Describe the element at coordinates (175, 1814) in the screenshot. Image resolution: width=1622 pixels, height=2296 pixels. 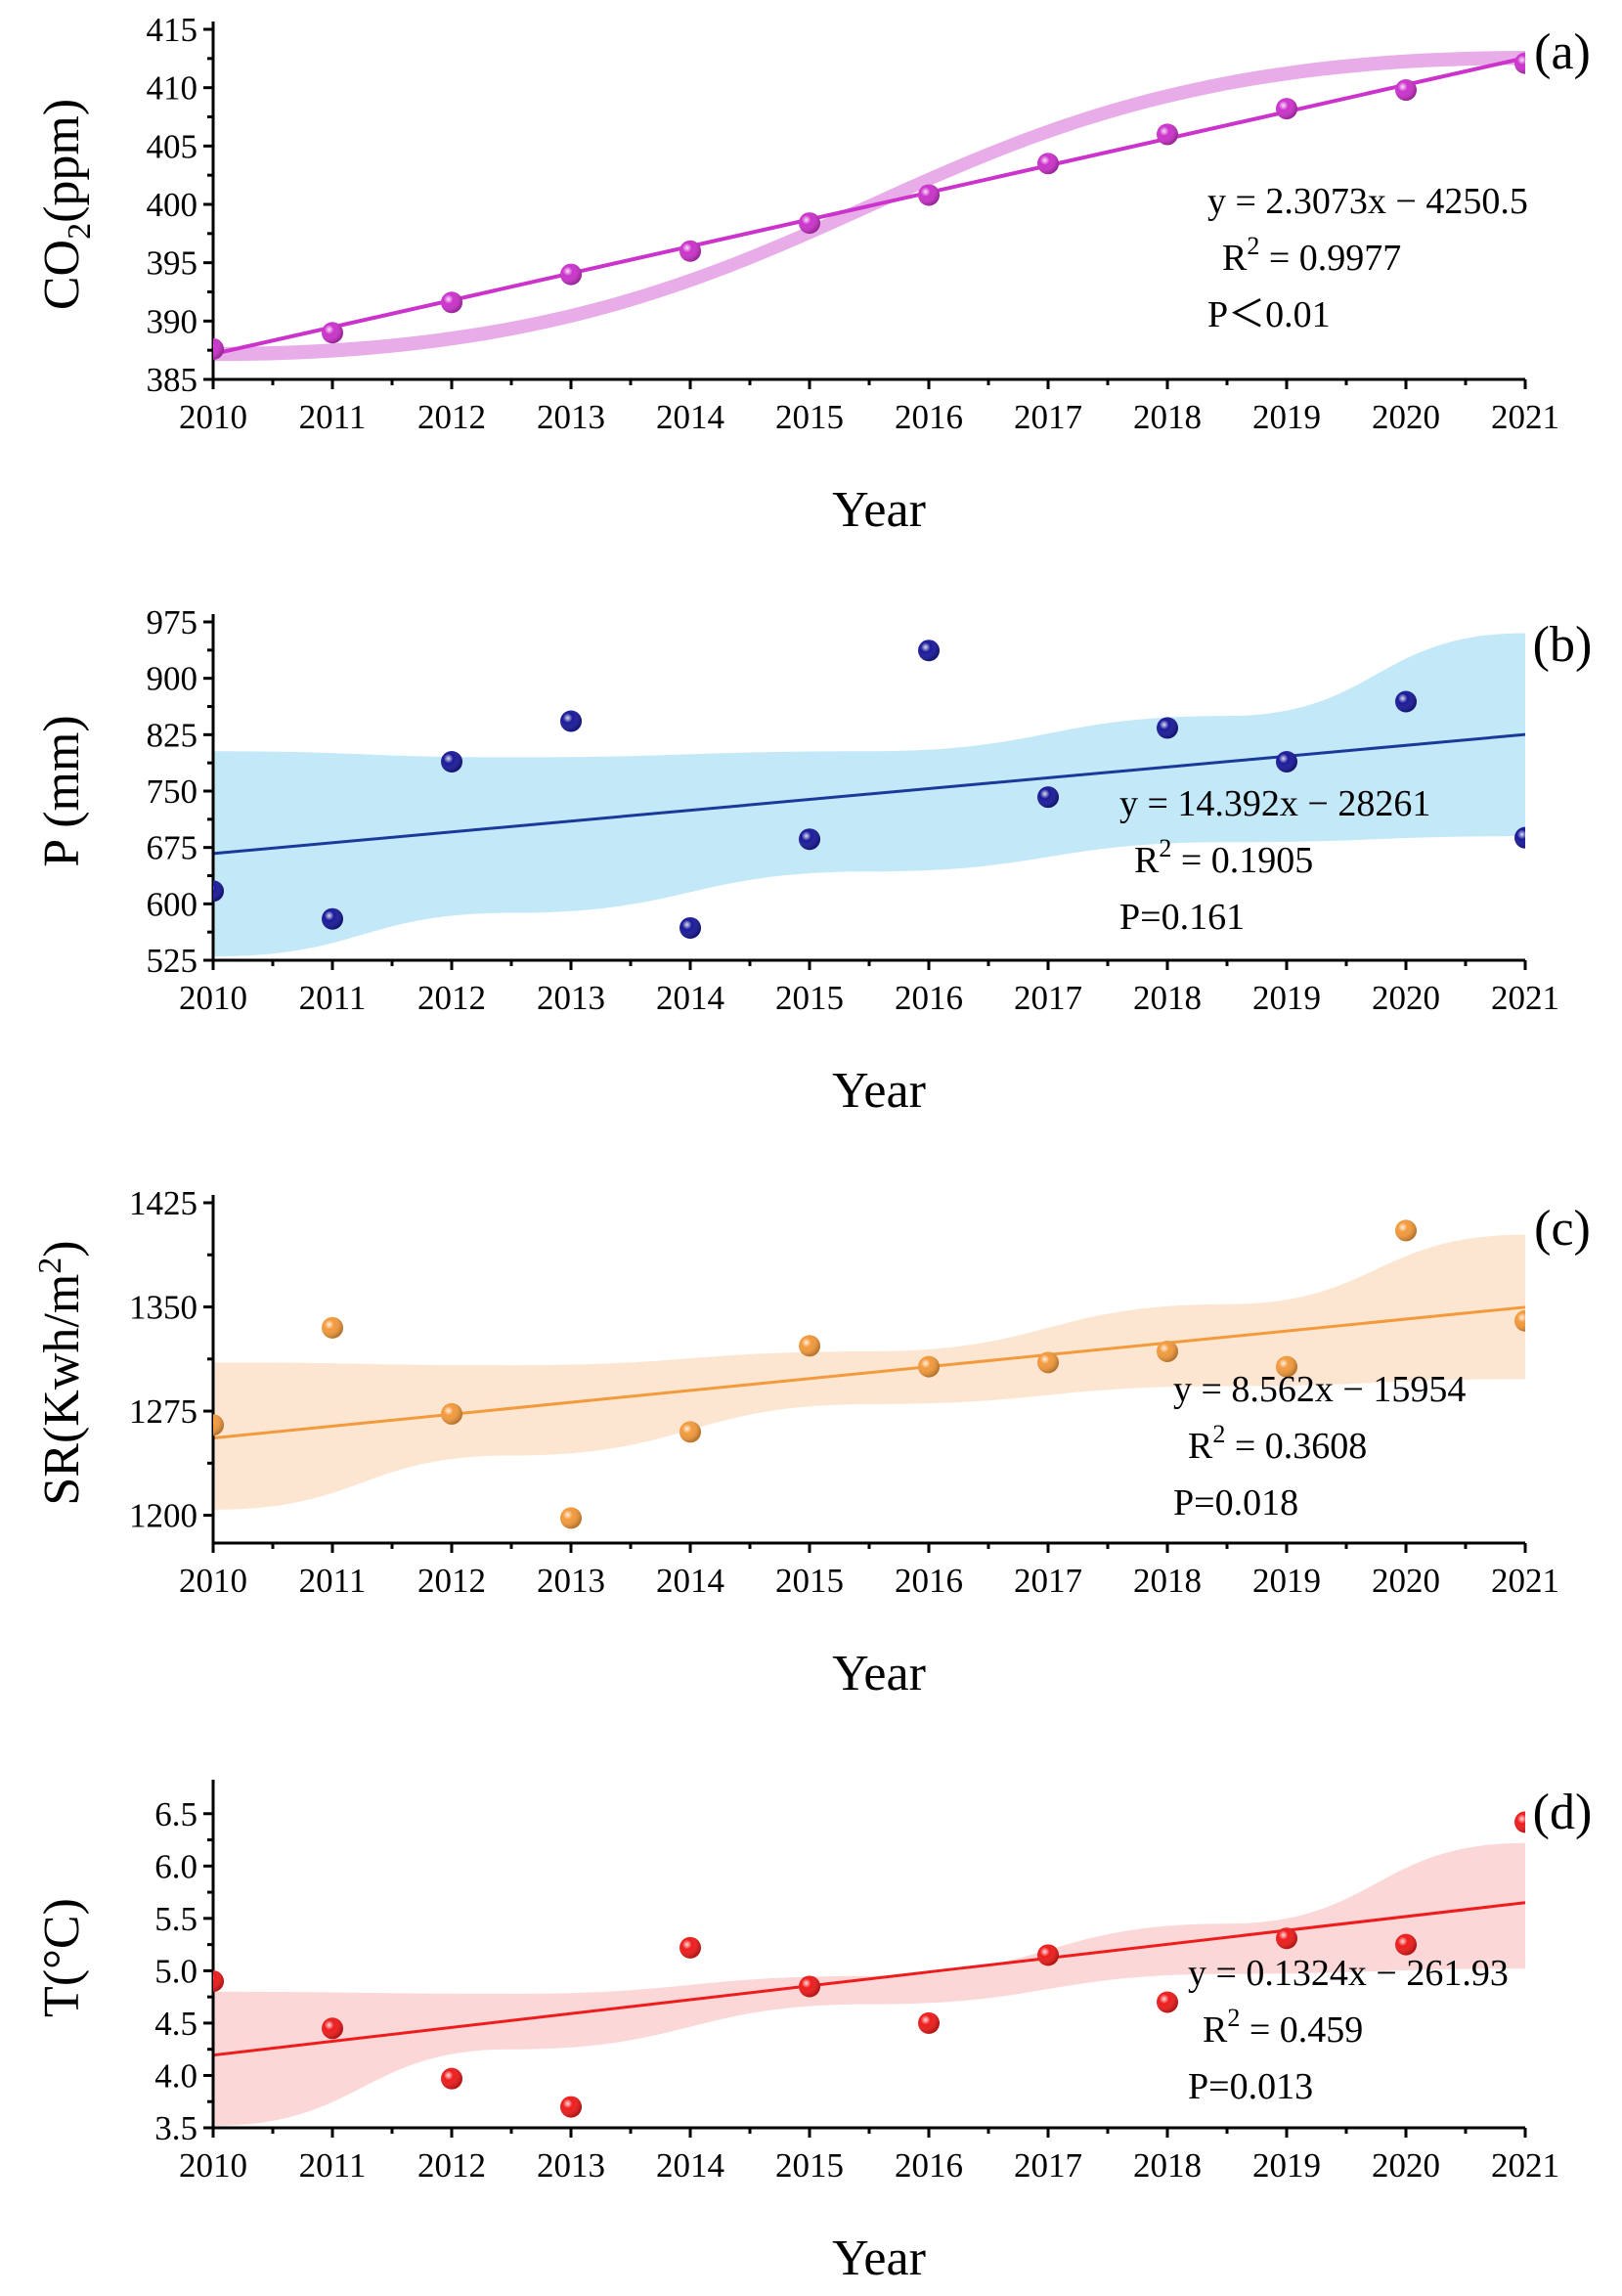
I see `y-tick-label: 6.5` at that location.